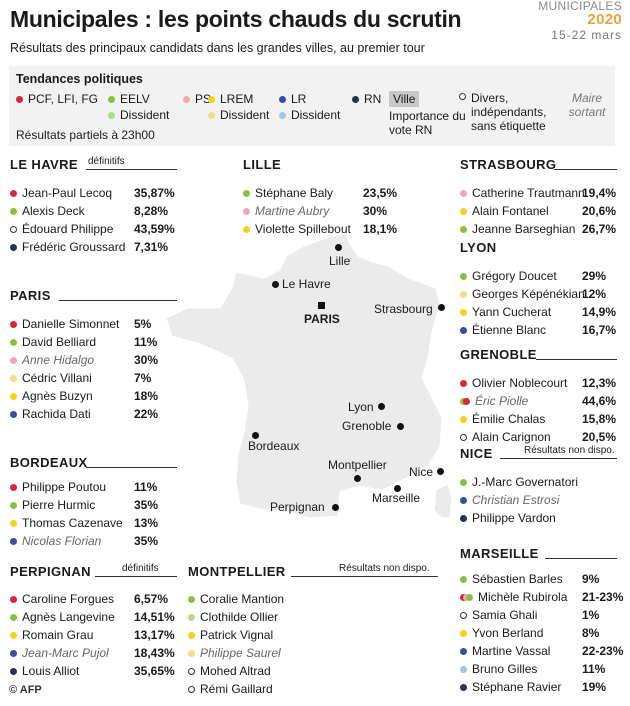 Image resolution: width=630 pixels, height=706 pixels. What do you see at coordinates (146, 487) in the screenshot?
I see `candidate-score: 11%` at bounding box center [146, 487].